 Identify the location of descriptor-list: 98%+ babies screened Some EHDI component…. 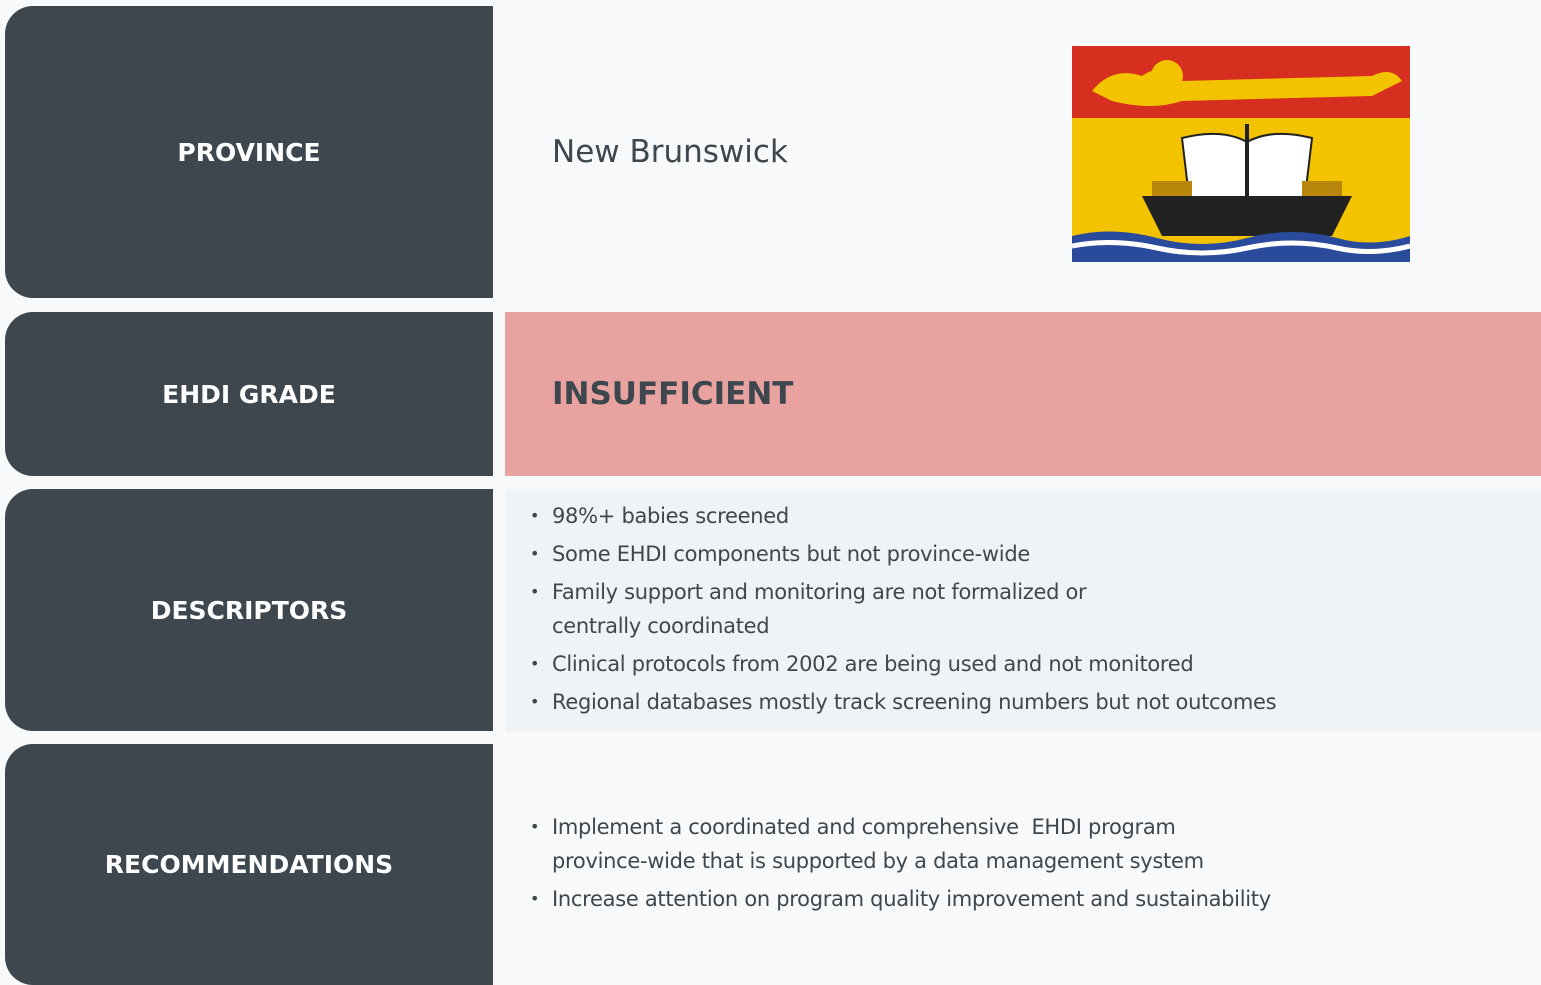
(903, 611).